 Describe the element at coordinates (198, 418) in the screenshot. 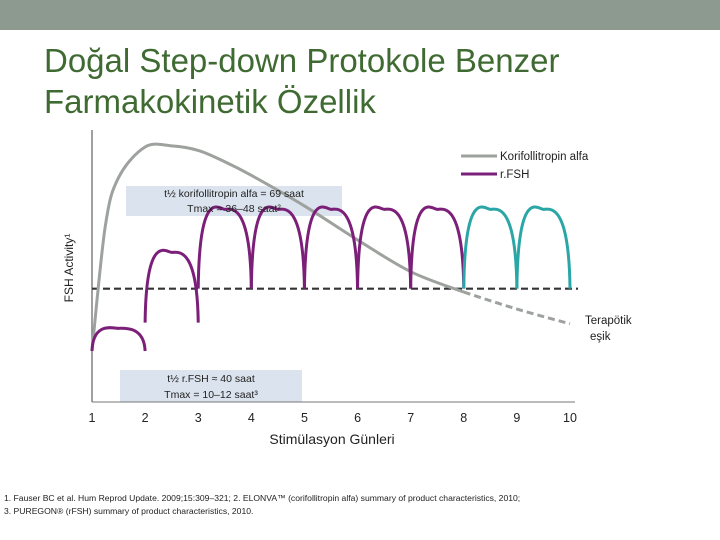

I see `x-tick-label: 3` at that location.